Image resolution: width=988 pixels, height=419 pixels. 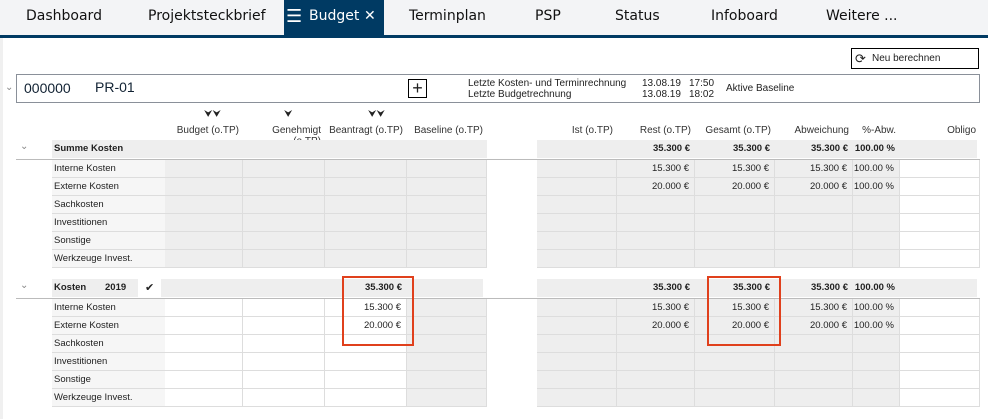 I want to click on highlight-beantragt, so click(x=378, y=311).